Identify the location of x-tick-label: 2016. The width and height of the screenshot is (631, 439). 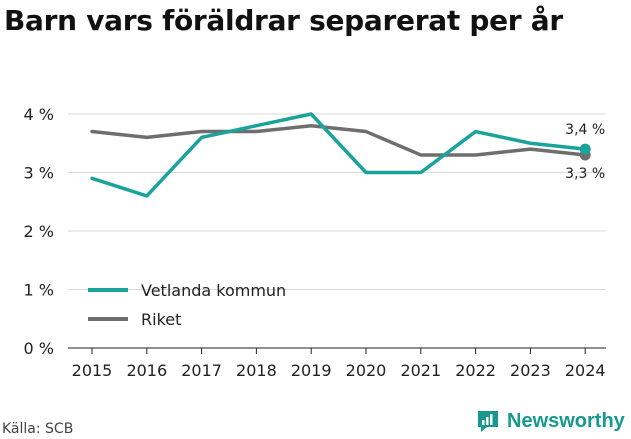
(146, 370).